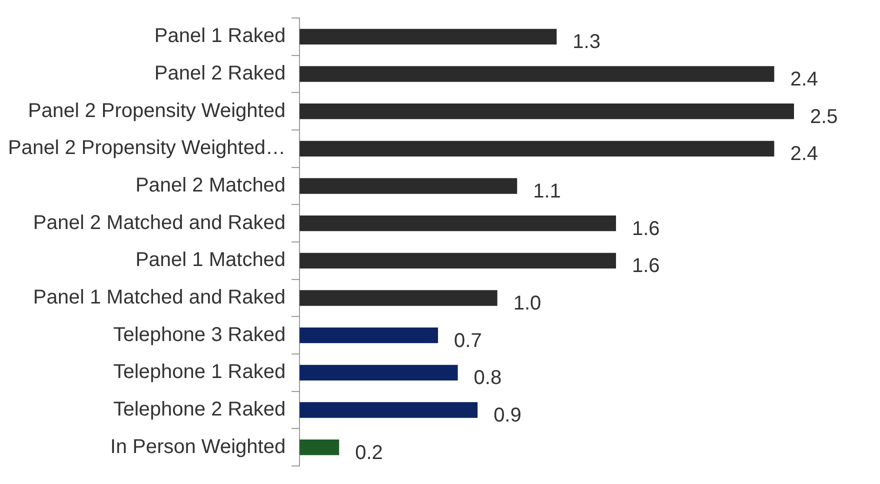 The width and height of the screenshot is (880, 484). Describe the element at coordinates (157, 111) in the screenshot. I see `y-tick-label: Panel 2 Propensity Weighted` at that location.